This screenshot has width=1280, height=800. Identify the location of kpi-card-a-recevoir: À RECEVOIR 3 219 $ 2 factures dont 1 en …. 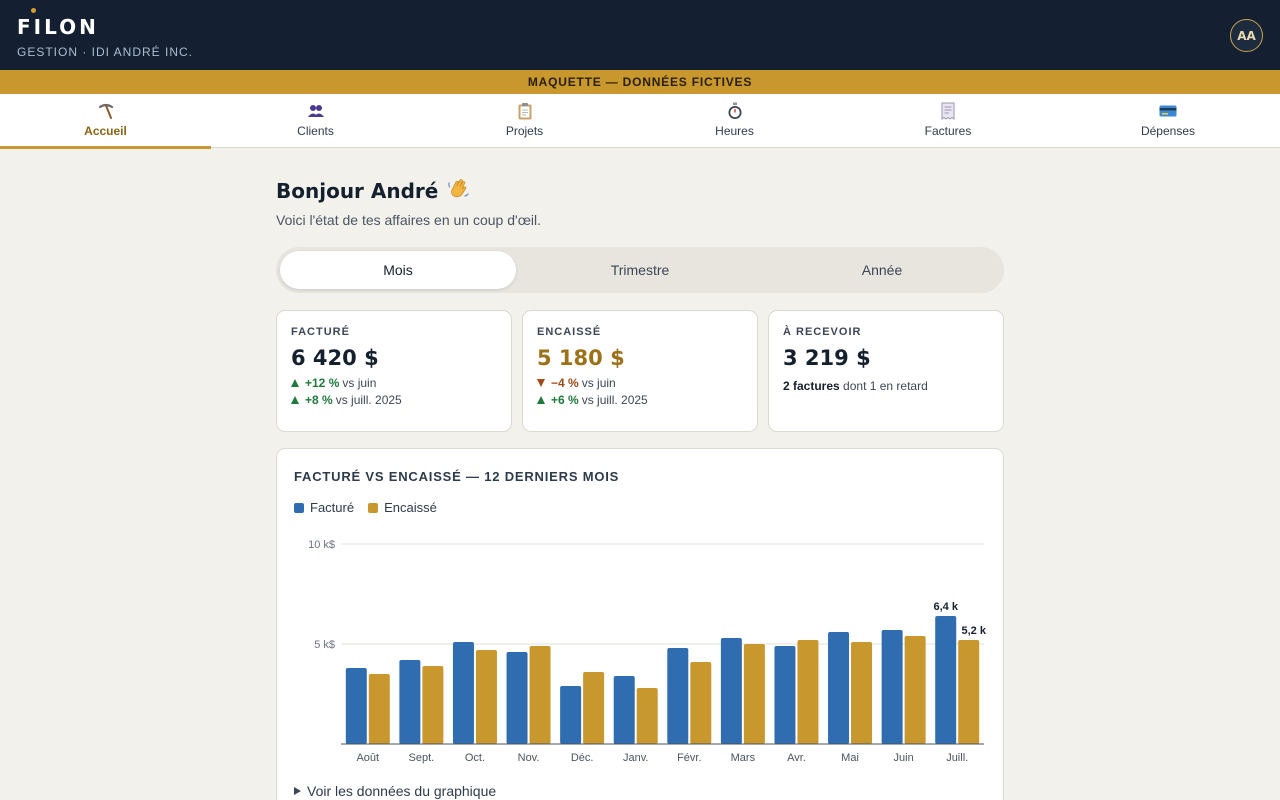
(886, 371).